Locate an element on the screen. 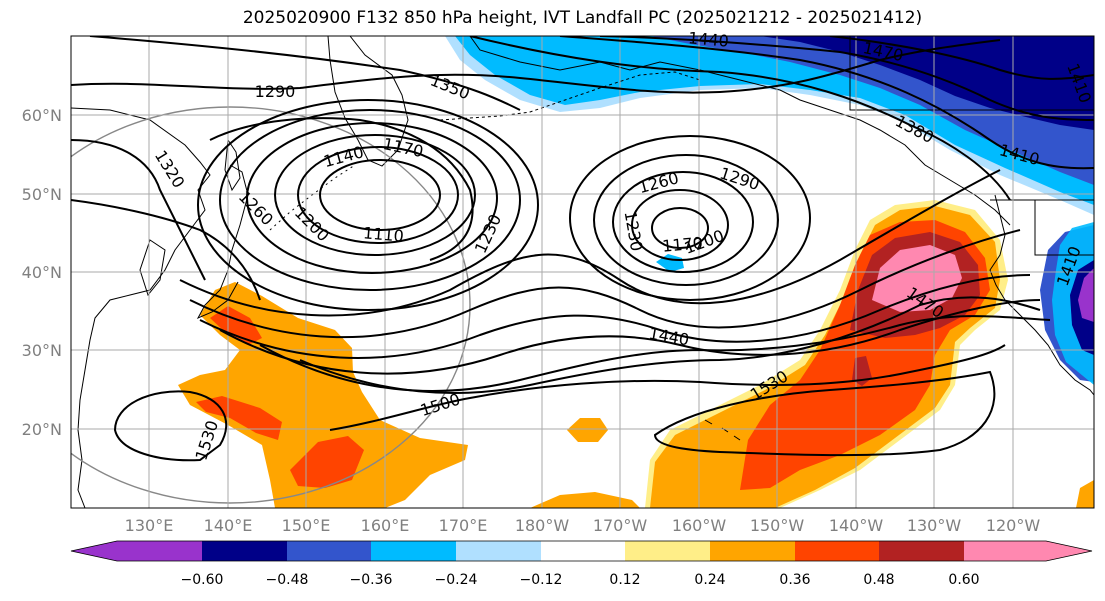  lon-tick-label: 160°W is located at coordinates (699, 525).